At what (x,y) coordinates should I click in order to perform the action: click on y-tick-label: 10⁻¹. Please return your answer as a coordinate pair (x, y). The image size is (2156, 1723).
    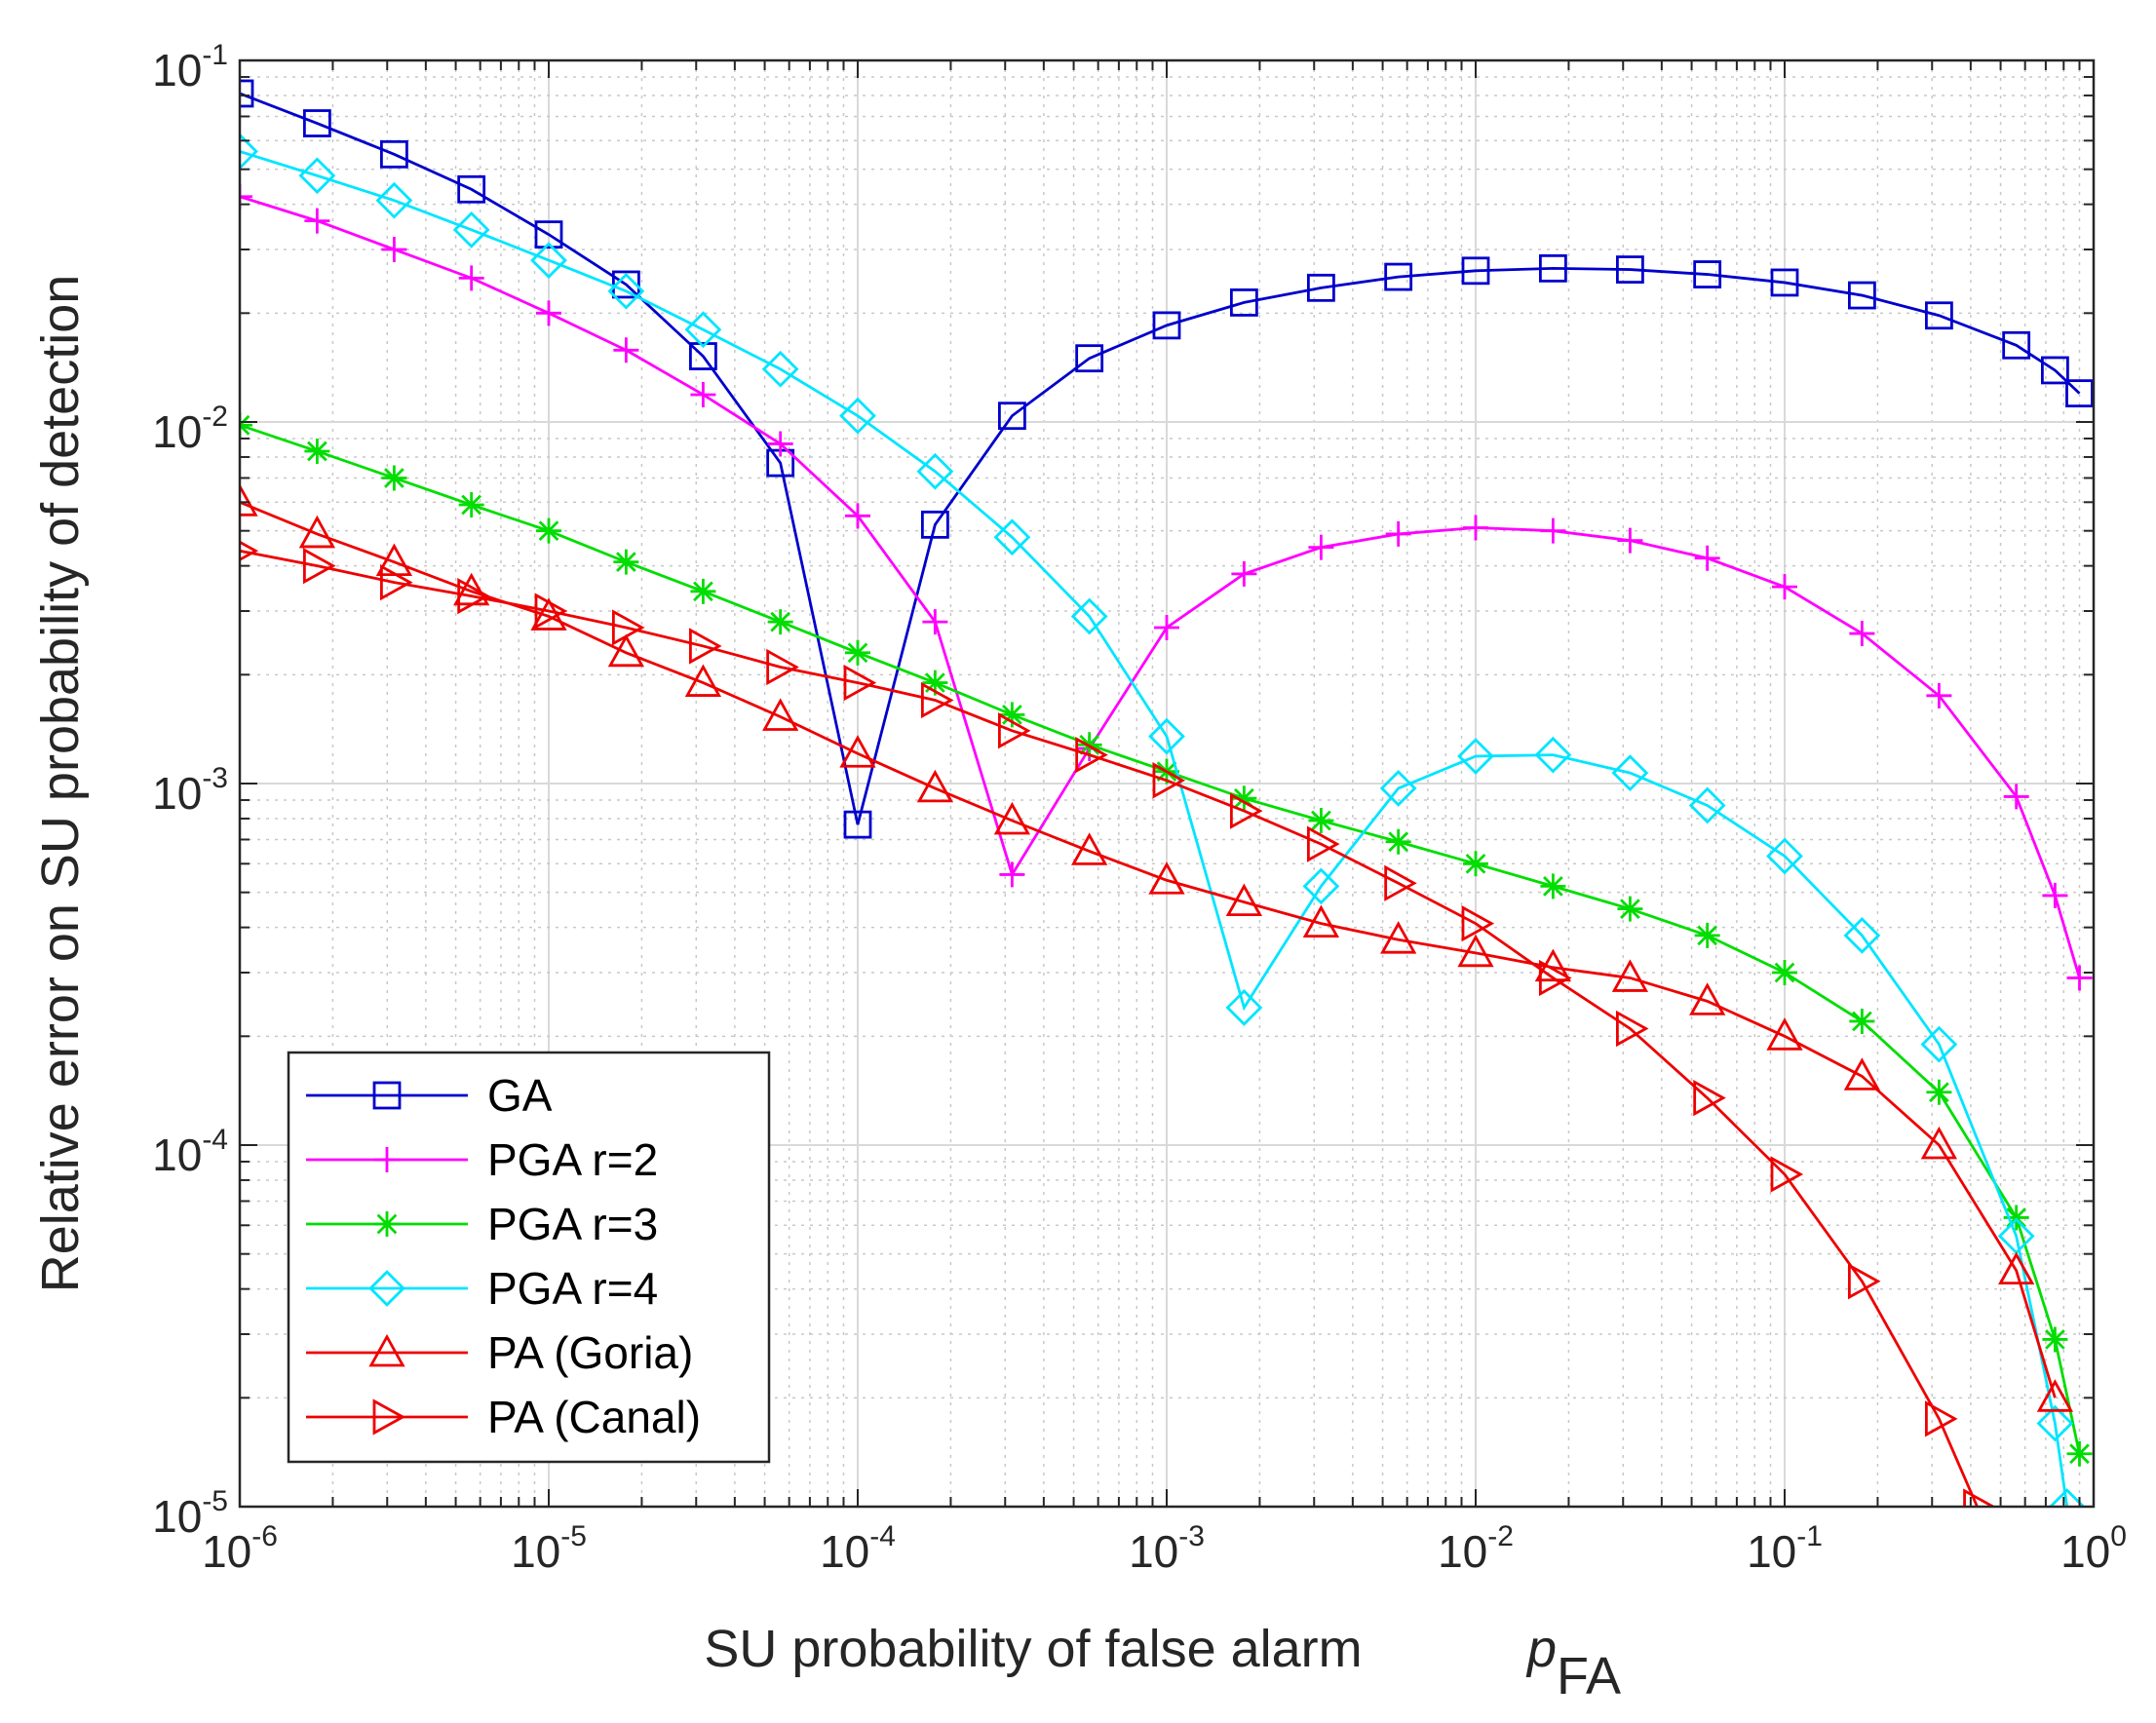
    Looking at the image, I should click on (190, 67).